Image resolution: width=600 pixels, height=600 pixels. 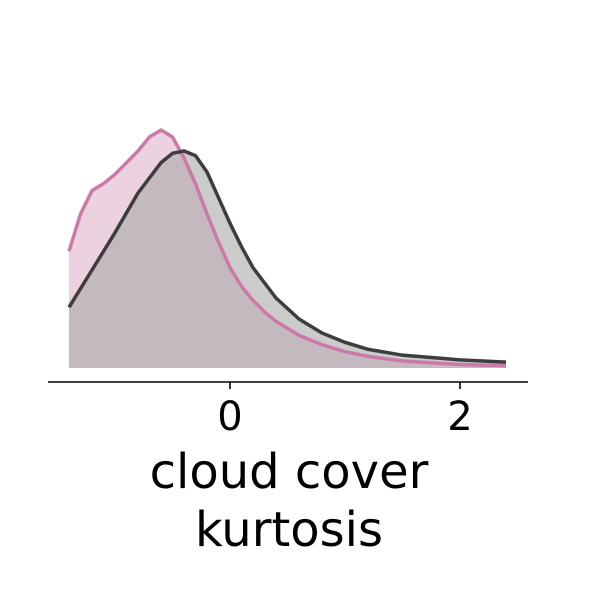 I want to click on x-axis-title-line: kurtosis, so click(x=289, y=530).